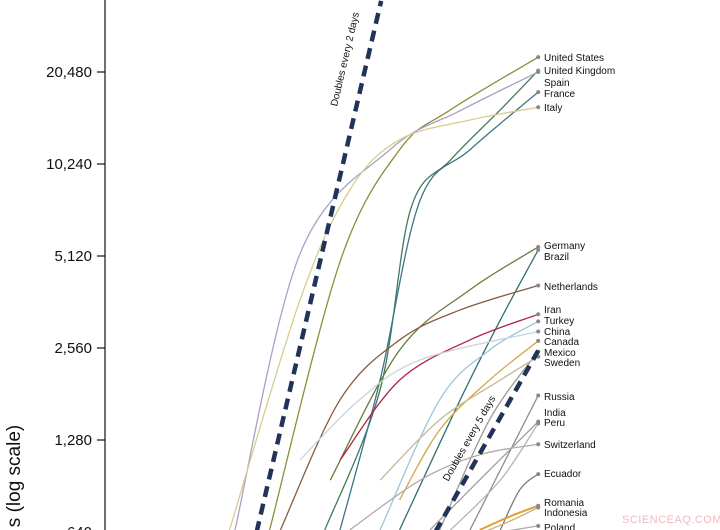 Image resolution: width=720 pixels, height=530 pixels. What do you see at coordinates (560, 94) in the screenshot?
I see `series-label-france: France` at bounding box center [560, 94].